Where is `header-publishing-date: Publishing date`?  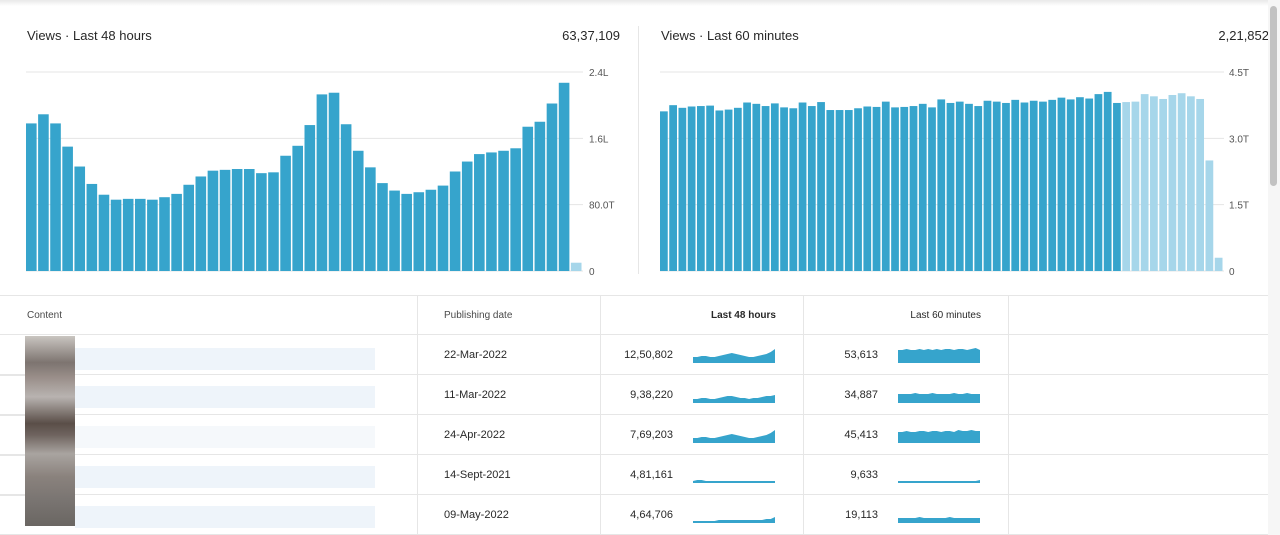
header-publishing-date: Publishing date is located at coordinates (509, 315).